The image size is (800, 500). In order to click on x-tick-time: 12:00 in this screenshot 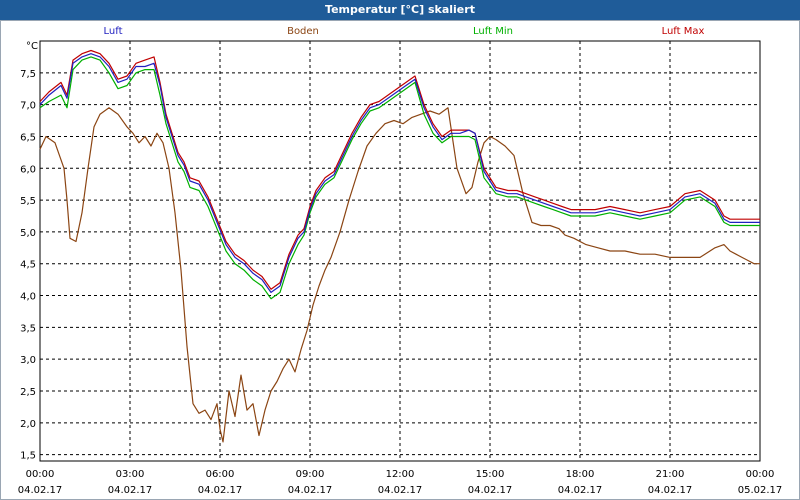, I will do `click(400, 474)`.